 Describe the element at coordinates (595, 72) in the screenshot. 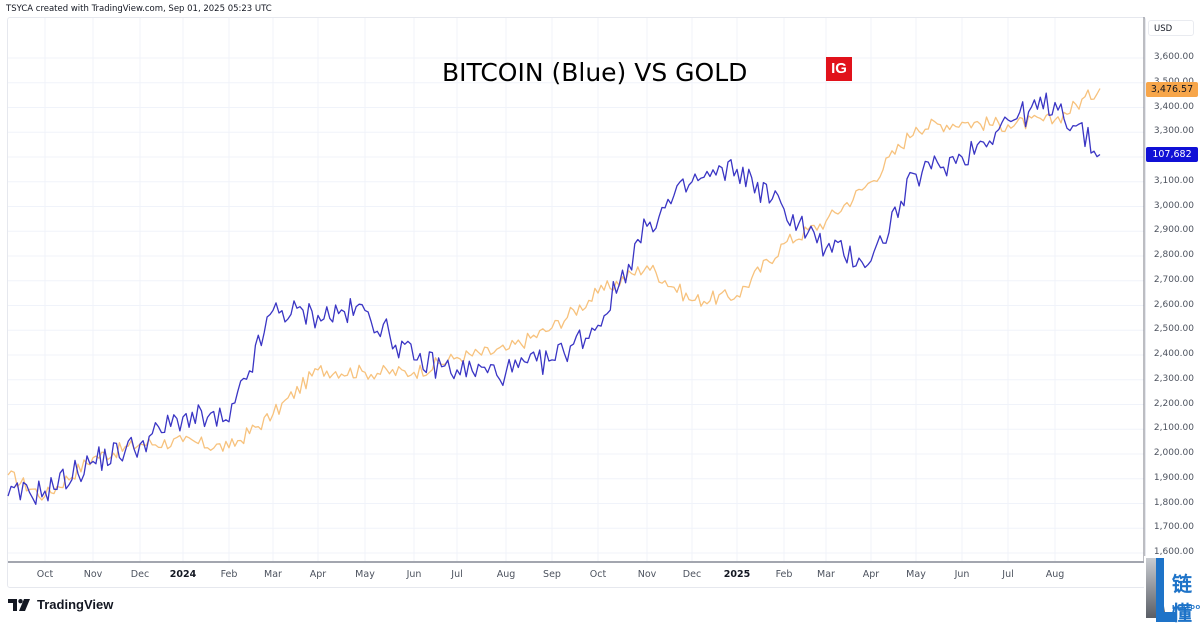

I see `chart-title: BITCOIN (Blue) VS GOLD` at that location.